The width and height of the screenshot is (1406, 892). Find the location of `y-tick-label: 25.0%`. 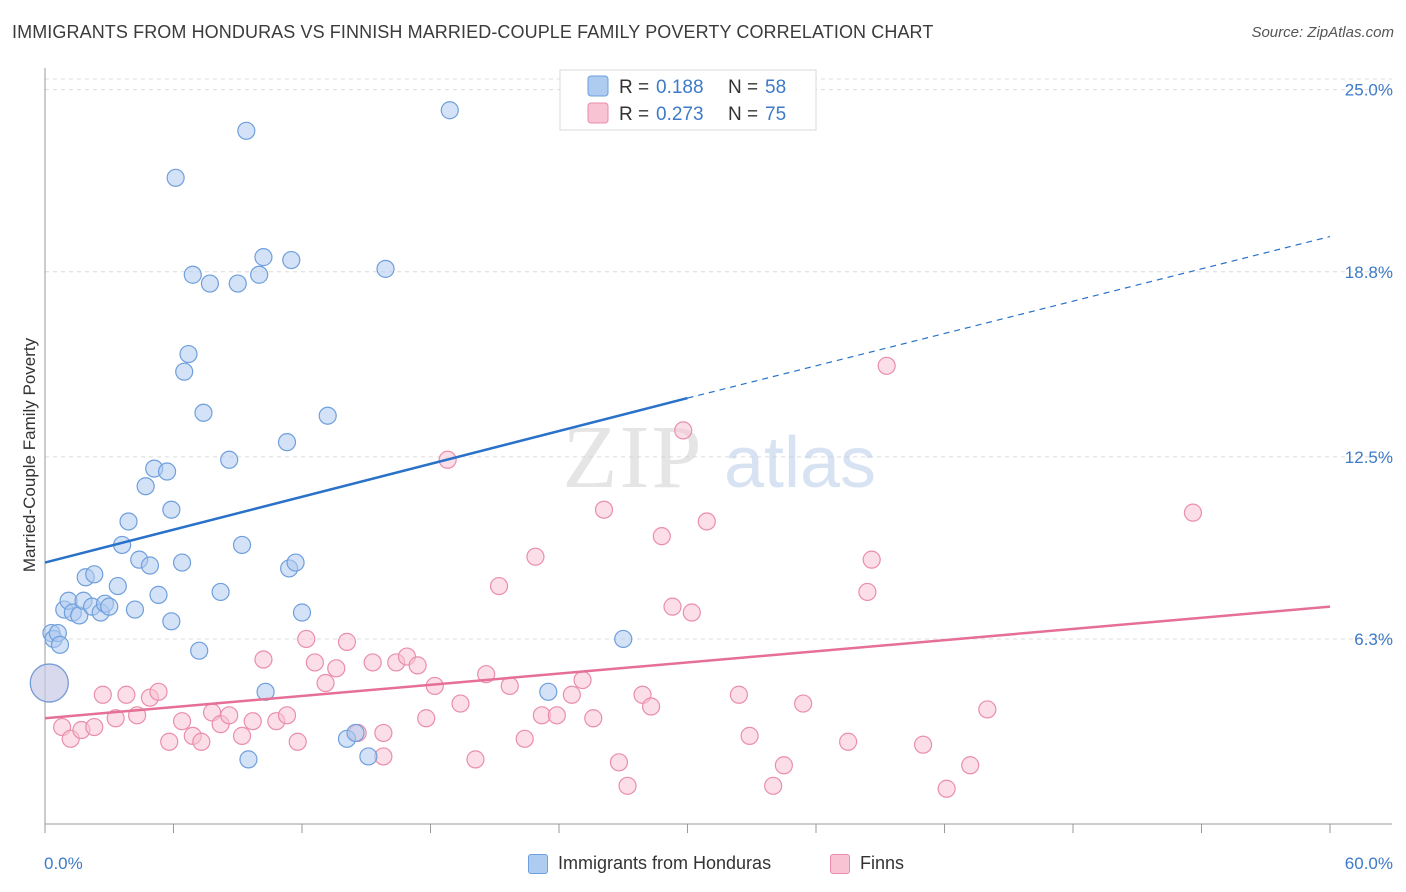

y-tick-label: 25.0% is located at coordinates (1369, 90).